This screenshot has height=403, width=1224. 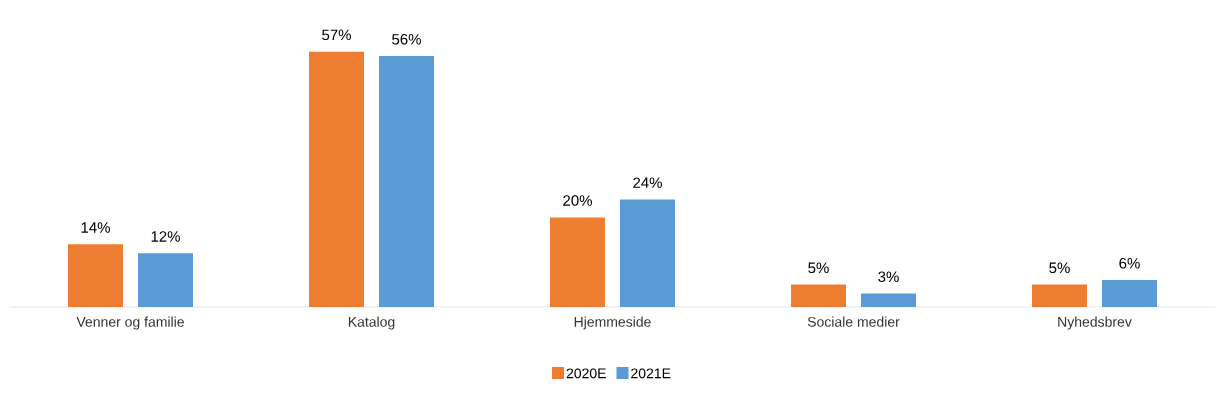 What do you see at coordinates (130, 323) in the screenshot?
I see `x-tick-label: Venner og familie` at bounding box center [130, 323].